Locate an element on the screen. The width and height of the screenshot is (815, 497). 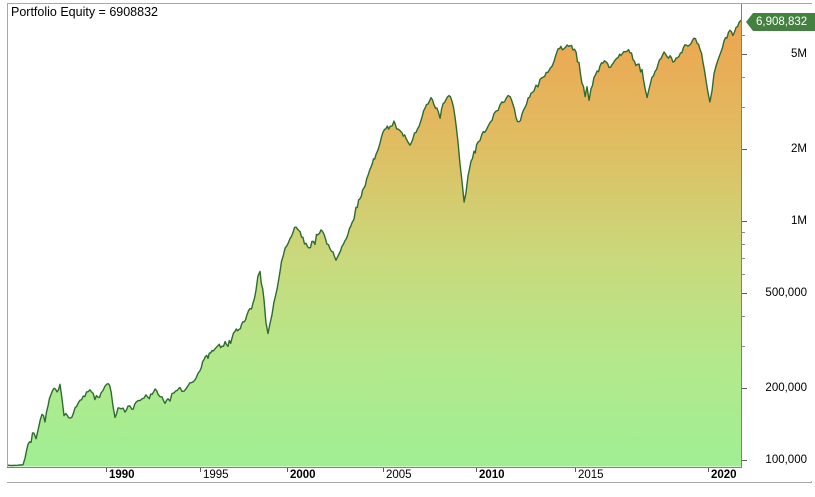
portfolio-equity-title: Portfolio Equity = 6908832 is located at coordinates (84, 12).